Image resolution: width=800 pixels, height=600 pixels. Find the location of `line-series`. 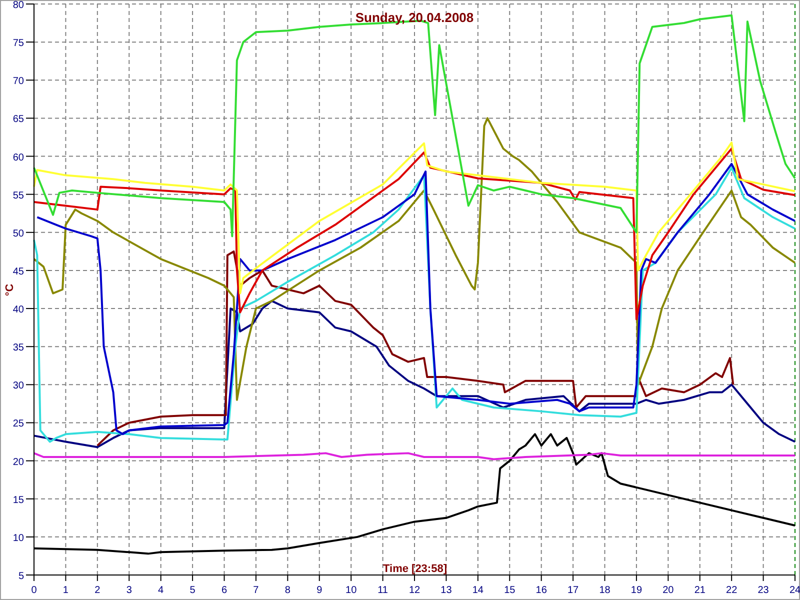

line-series is located at coordinates (414, 456).